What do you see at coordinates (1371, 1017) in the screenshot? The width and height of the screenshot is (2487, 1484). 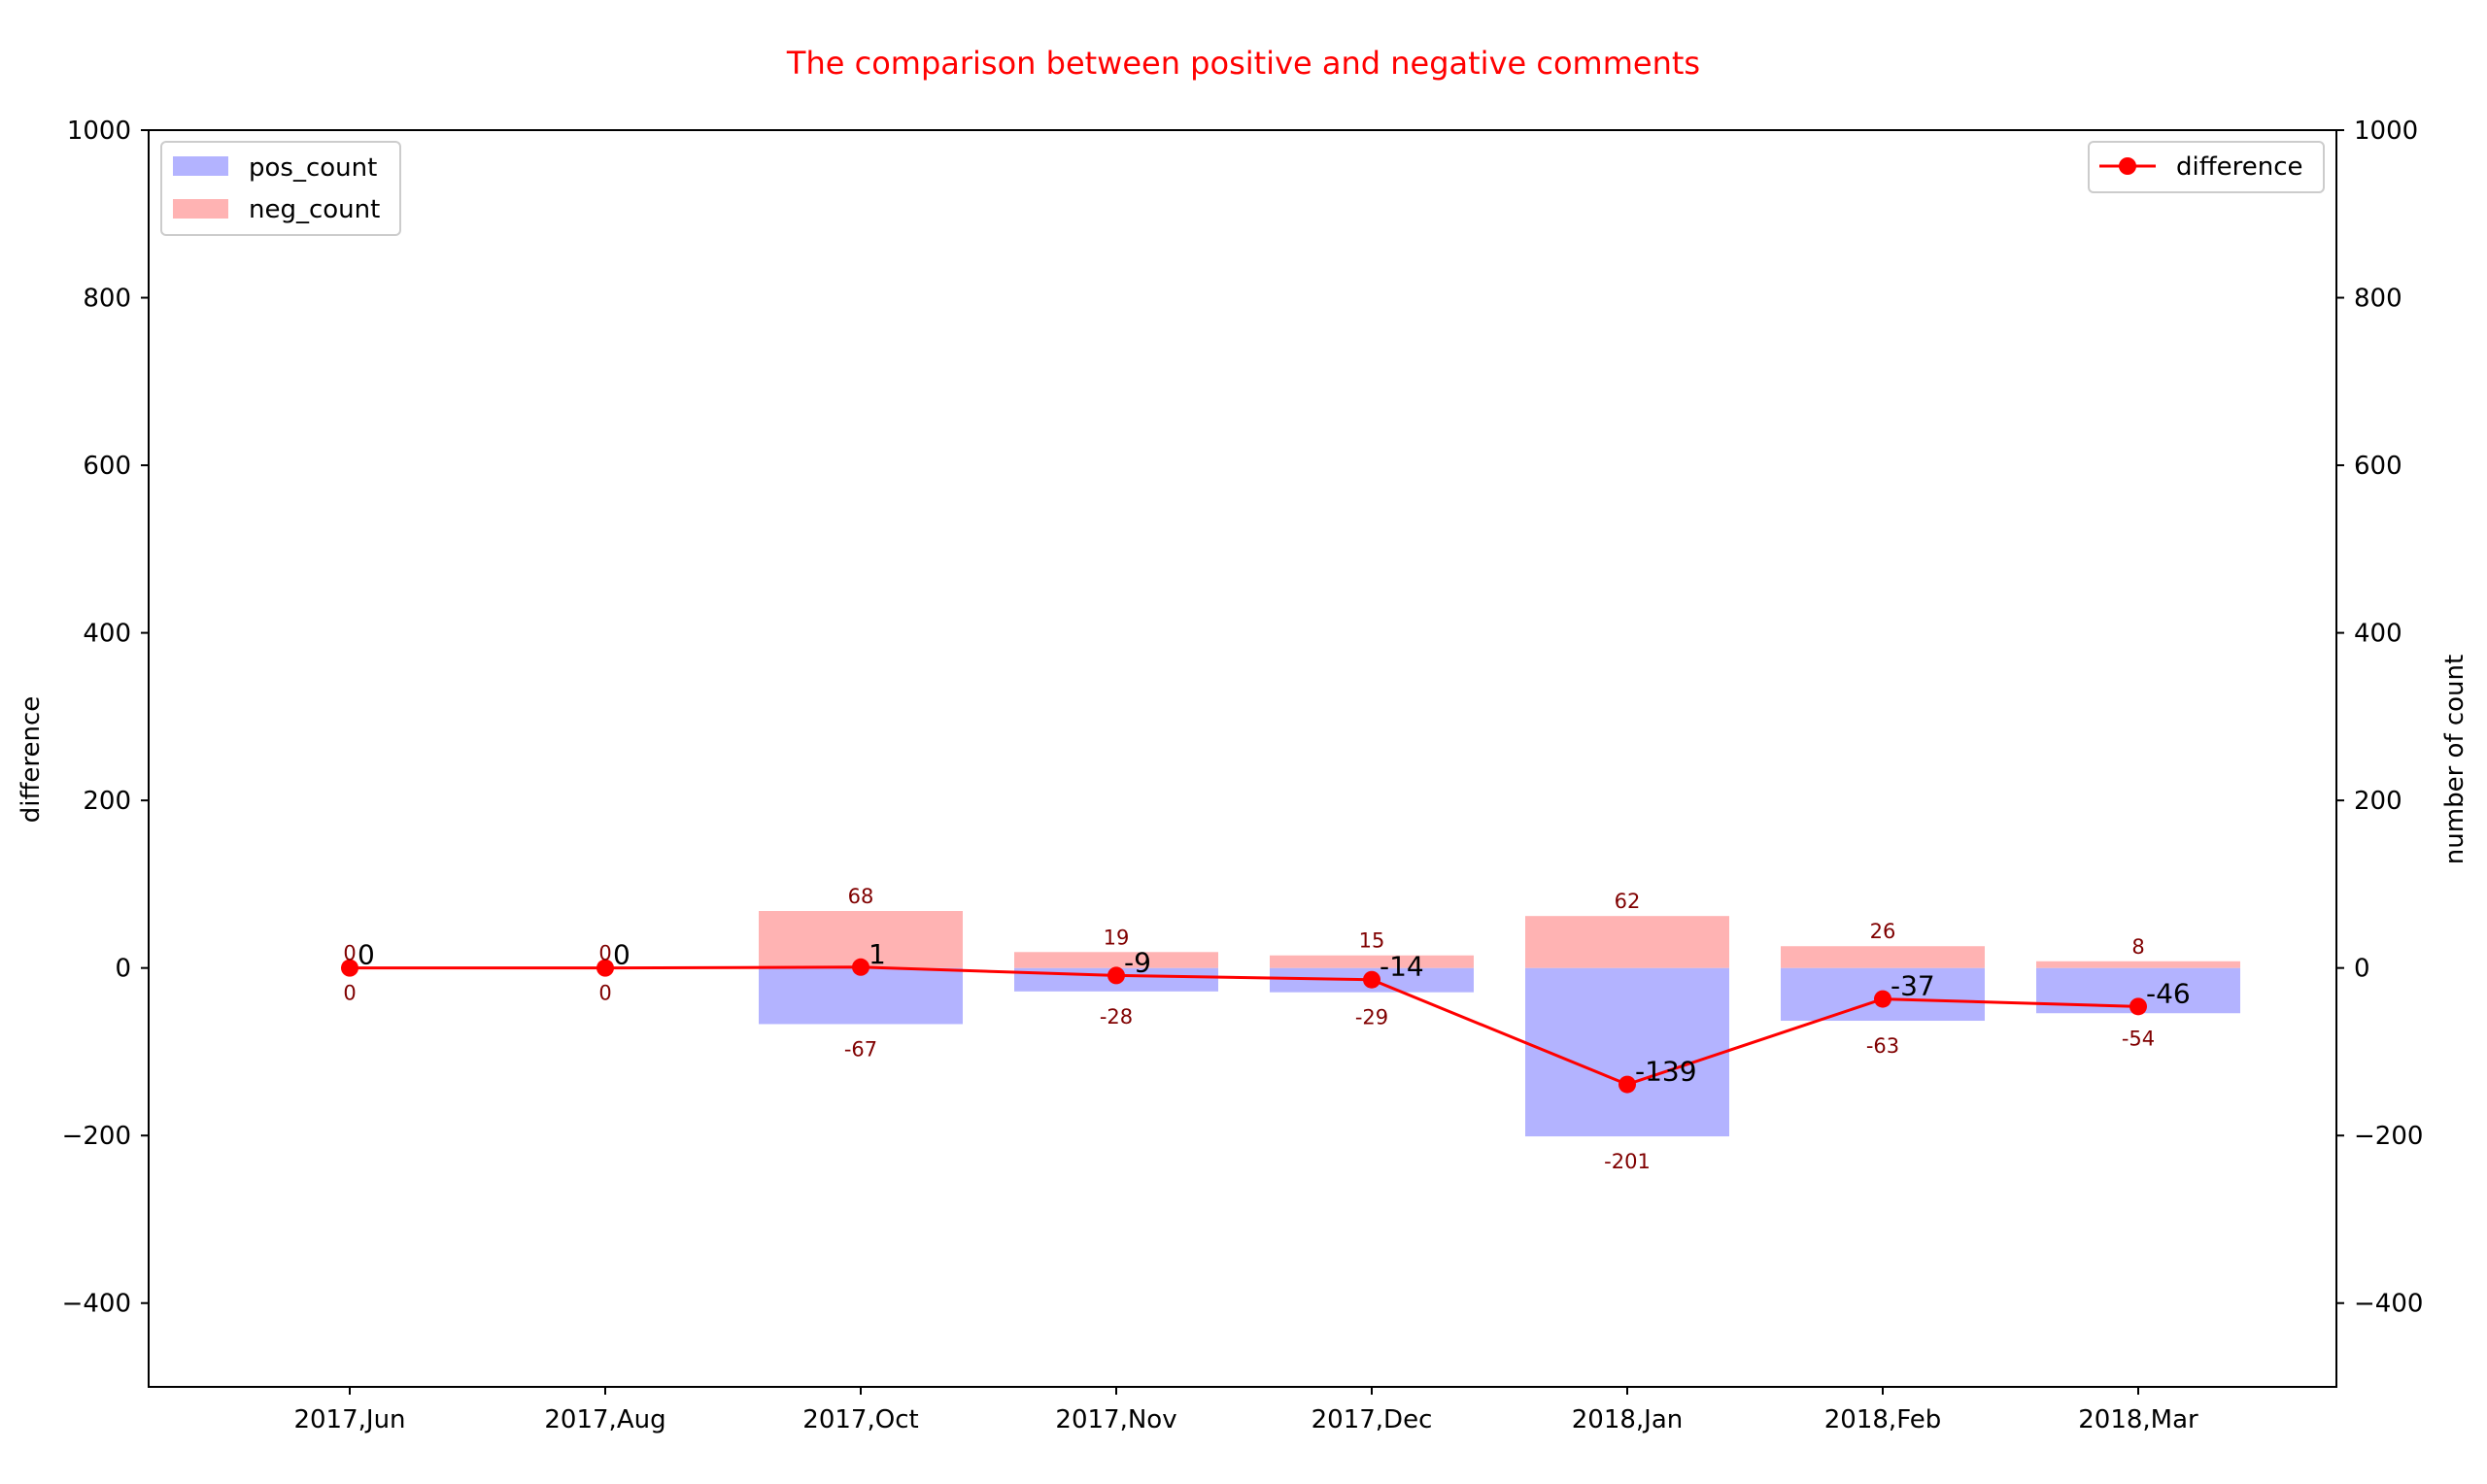 I see `pos-count-label: -29` at bounding box center [1371, 1017].